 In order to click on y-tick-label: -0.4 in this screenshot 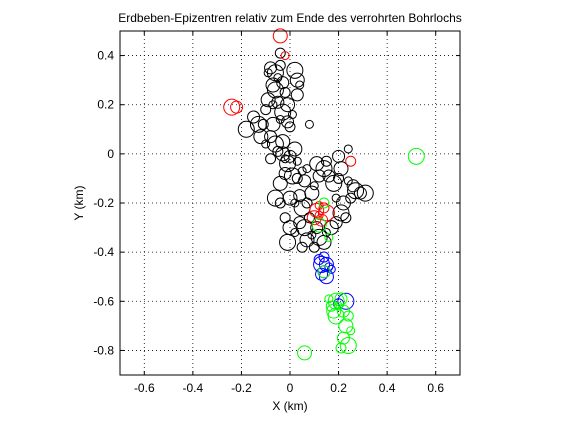, I will do `click(103, 252)`.